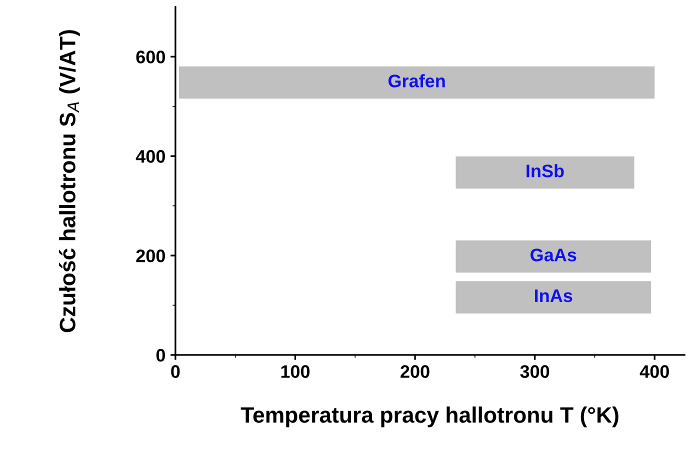  Describe the element at coordinates (415, 371) in the screenshot. I see `x-tick-label: 200` at that location.